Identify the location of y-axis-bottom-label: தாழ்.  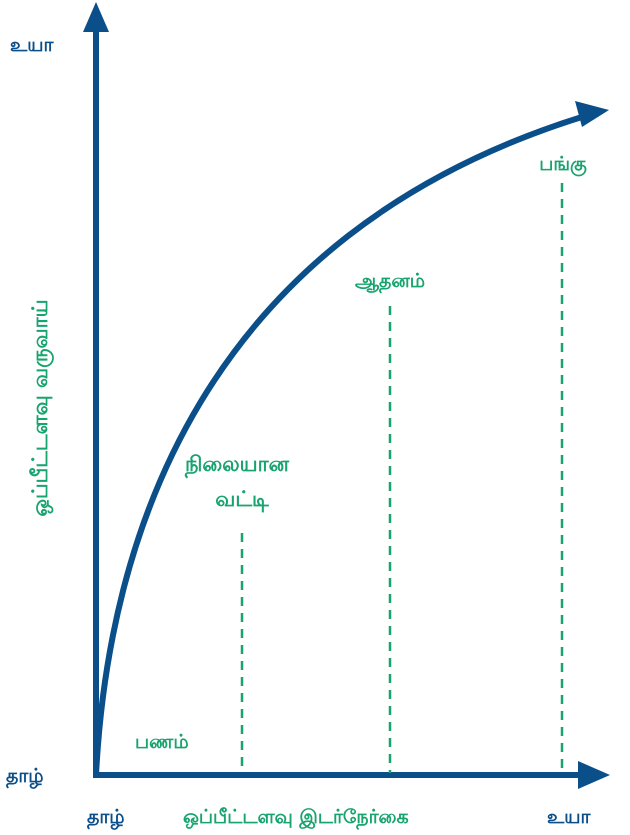
(25, 777).